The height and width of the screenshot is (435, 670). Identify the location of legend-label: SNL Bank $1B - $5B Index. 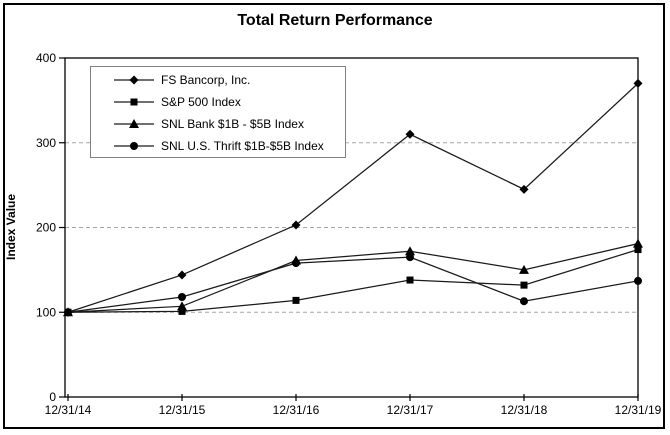
(232, 124).